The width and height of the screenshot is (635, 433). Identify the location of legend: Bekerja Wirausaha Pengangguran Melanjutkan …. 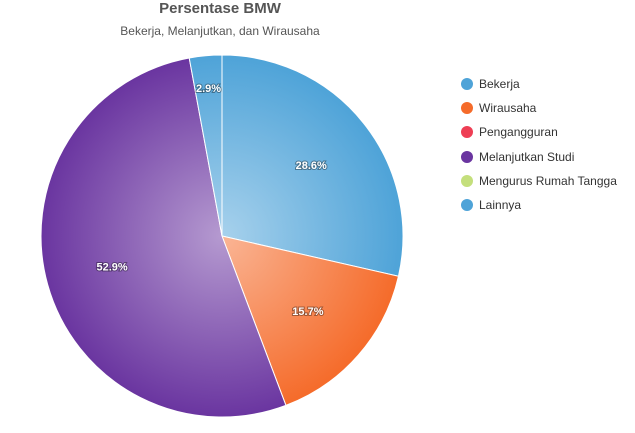
(539, 144).